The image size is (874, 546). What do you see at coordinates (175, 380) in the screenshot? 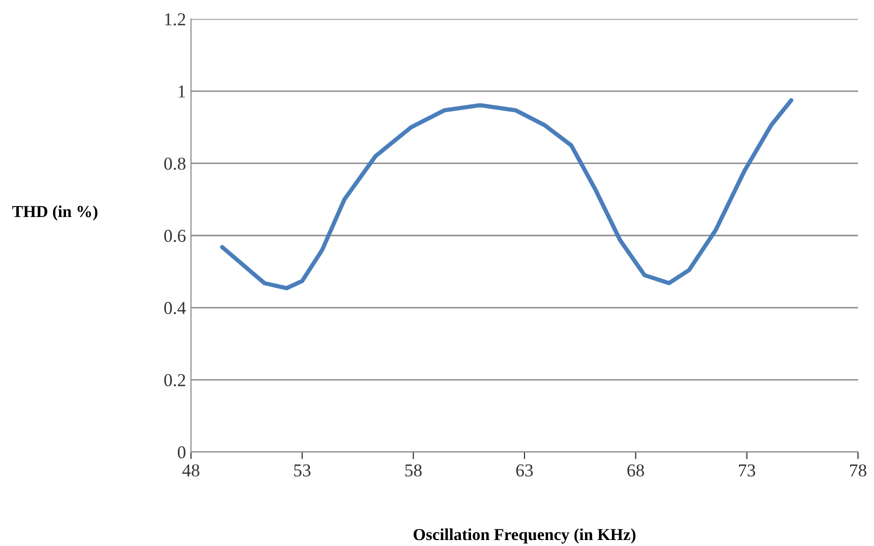
I see `y-tick-label: 0.2` at bounding box center [175, 380].